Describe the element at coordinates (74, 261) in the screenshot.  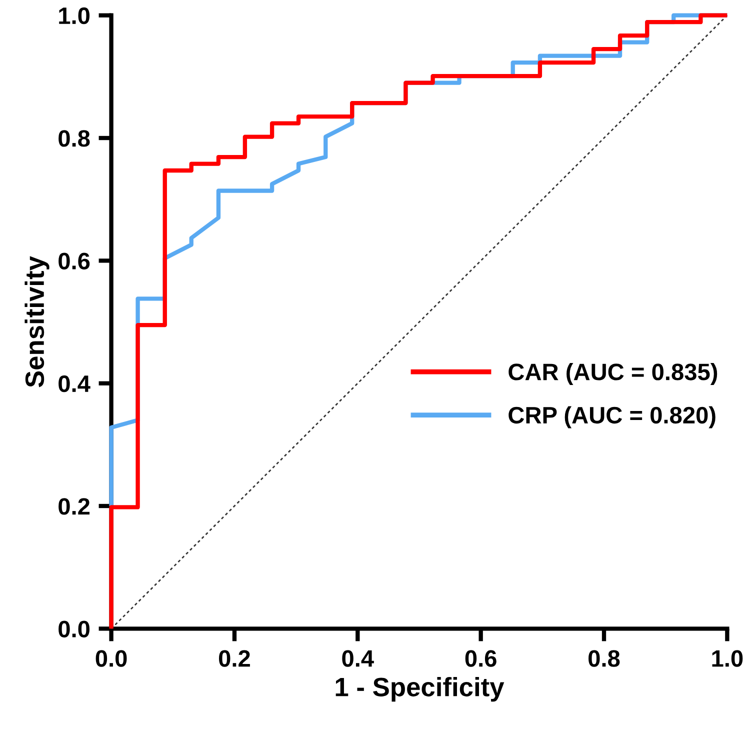
I see `y-tick-label: 0.6` at that location.